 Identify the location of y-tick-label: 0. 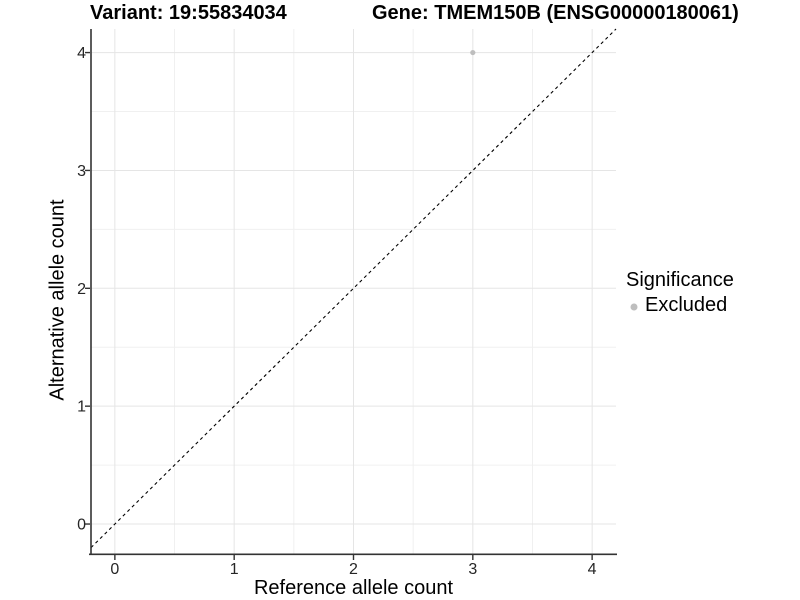
(81, 525).